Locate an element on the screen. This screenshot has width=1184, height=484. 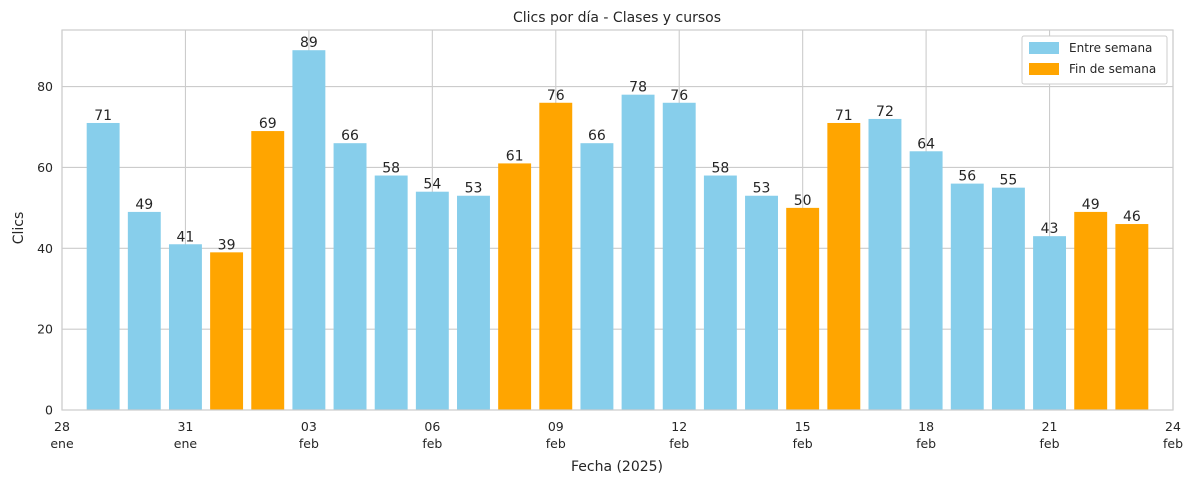
x-tick-label: 21 feb is located at coordinates (1050, 435).